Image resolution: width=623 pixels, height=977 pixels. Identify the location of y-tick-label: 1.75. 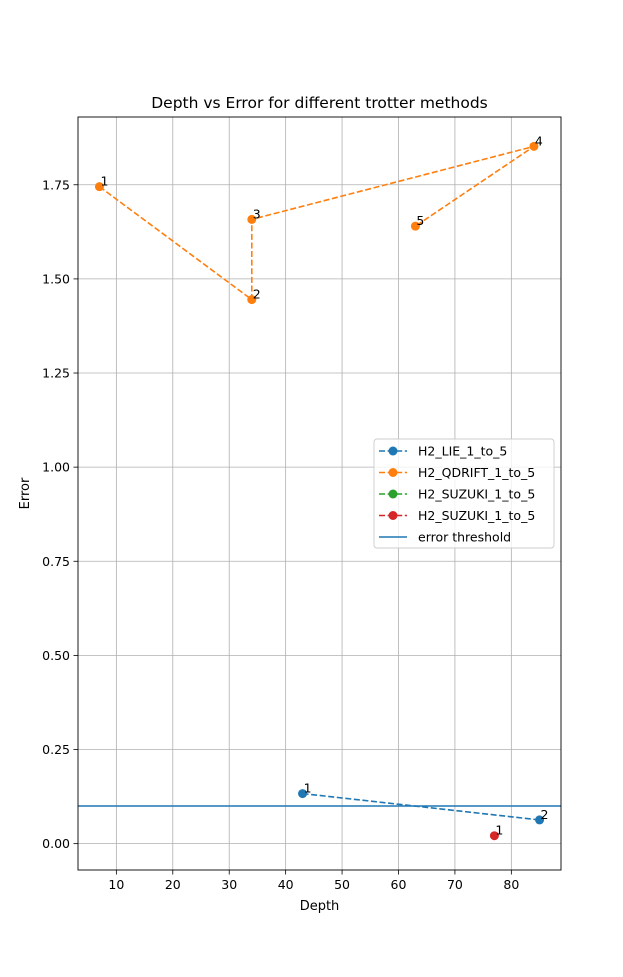
(56, 184).